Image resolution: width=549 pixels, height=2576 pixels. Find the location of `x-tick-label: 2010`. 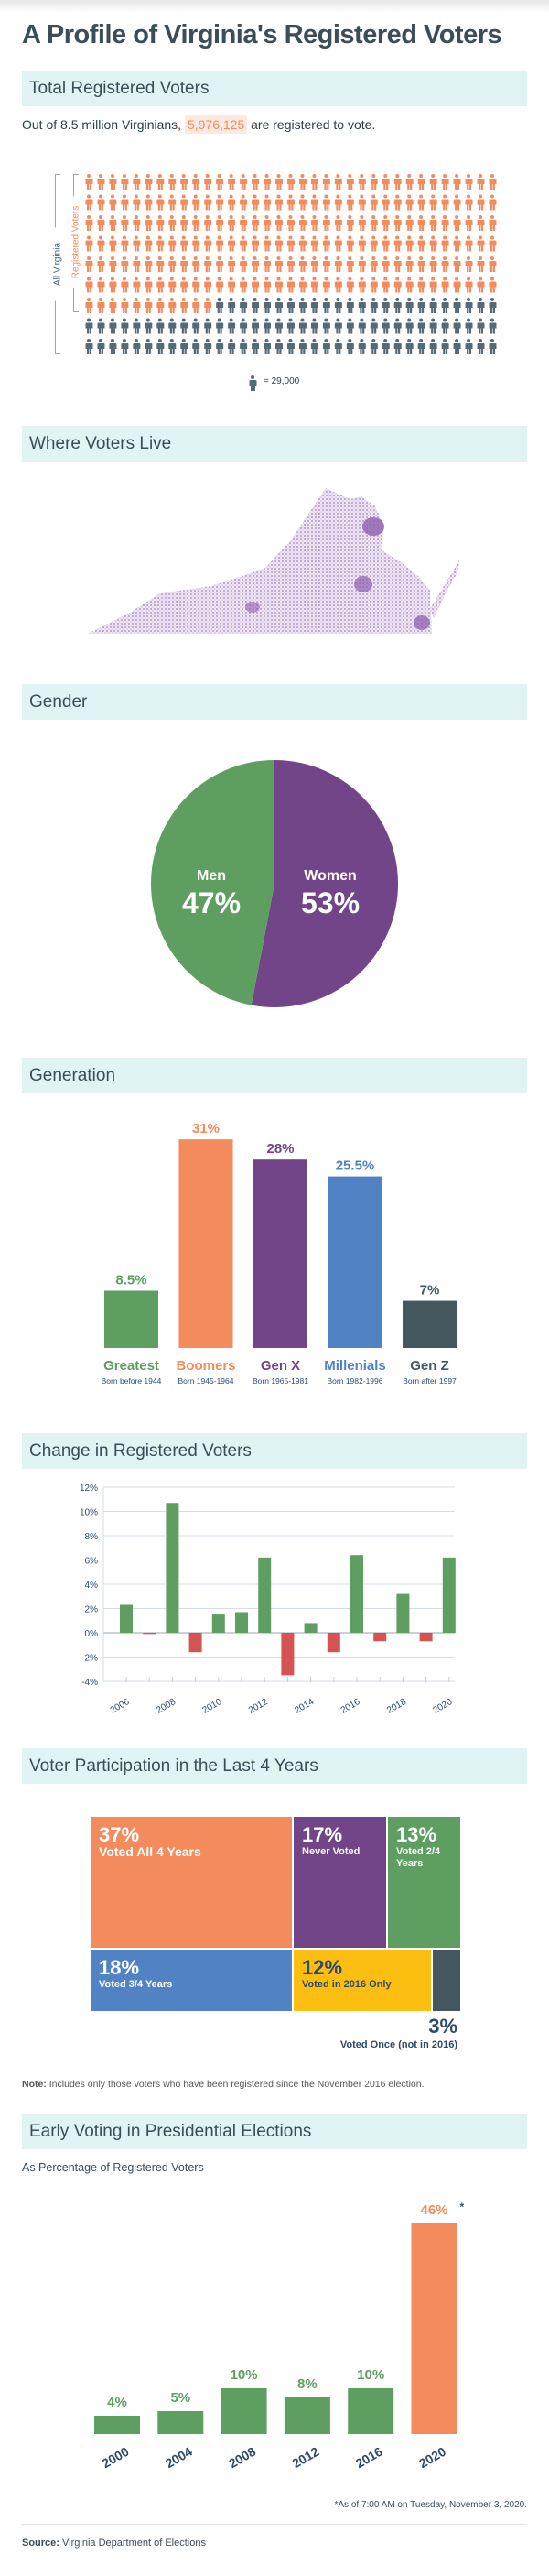

x-tick-label: 2010 is located at coordinates (213, 1706).